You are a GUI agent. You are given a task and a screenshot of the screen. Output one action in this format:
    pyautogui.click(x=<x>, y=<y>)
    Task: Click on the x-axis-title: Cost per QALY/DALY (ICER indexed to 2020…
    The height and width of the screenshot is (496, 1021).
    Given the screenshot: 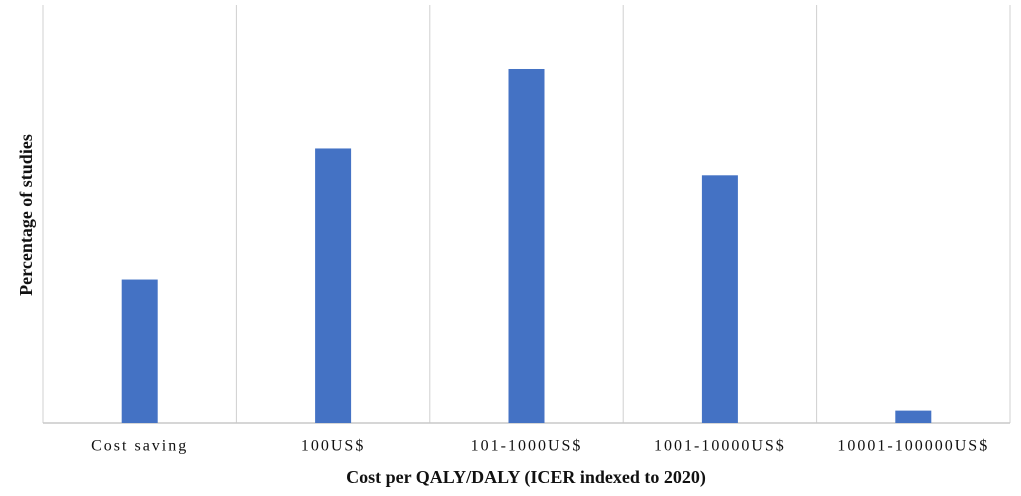 What is the action you would take?
    pyautogui.click(x=526, y=477)
    